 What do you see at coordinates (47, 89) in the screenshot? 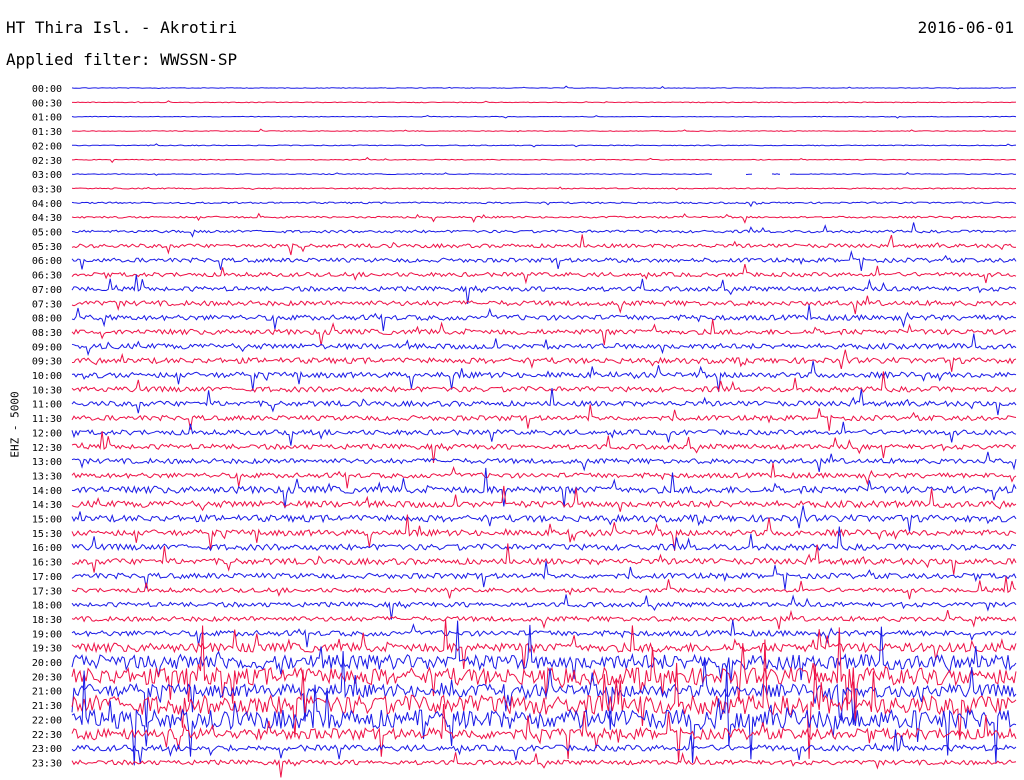
I see `time-tick-label: 00:00` at bounding box center [47, 89].